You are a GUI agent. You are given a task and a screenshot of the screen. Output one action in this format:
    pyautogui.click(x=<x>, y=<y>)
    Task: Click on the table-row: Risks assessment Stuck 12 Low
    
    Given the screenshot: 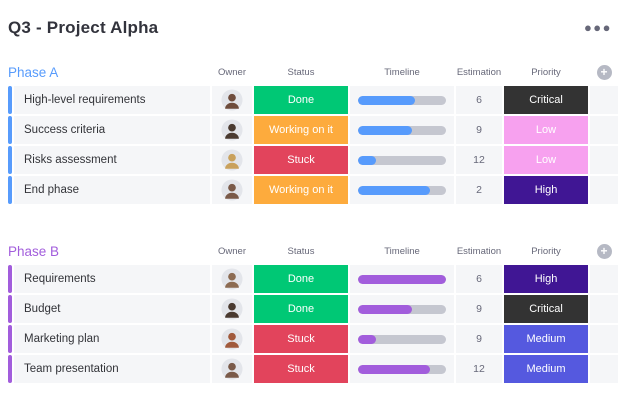 What is the action you would take?
    pyautogui.click(x=313, y=160)
    